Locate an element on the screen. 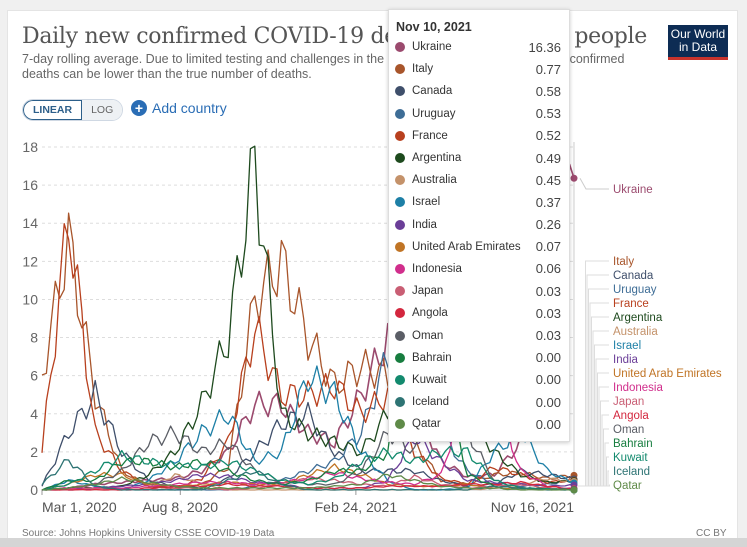 The height and width of the screenshot is (547, 747). log-scale-button: LOG is located at coordinates (102, 110).